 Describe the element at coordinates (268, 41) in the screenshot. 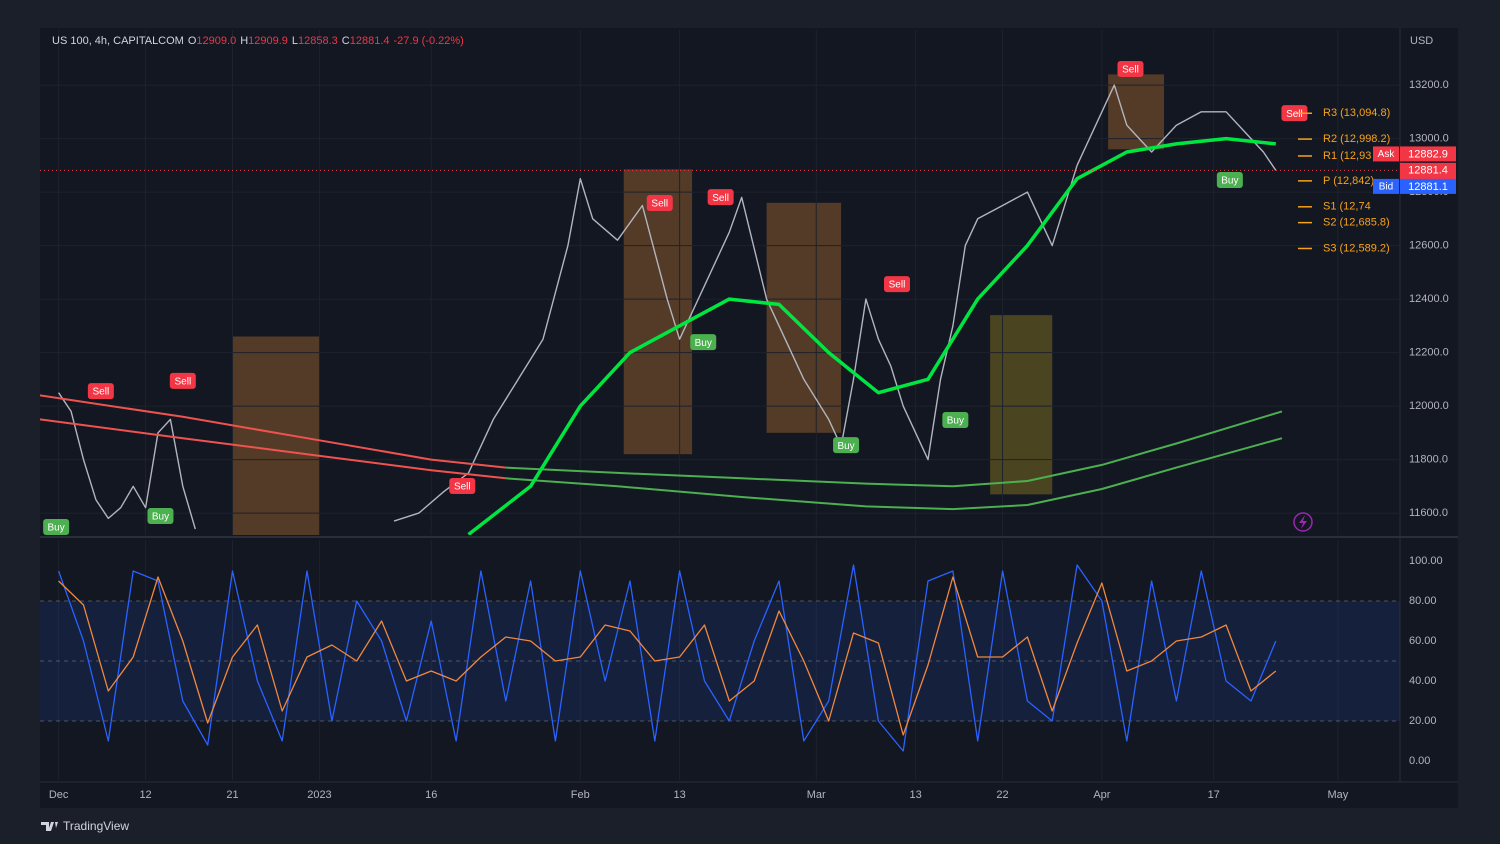

I see `ohlc-value: 12909.9` at that location.